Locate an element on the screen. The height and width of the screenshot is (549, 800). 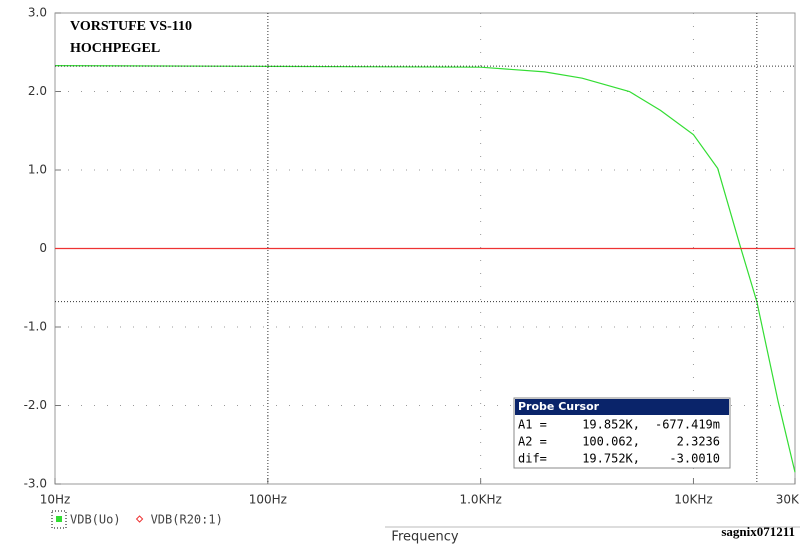
cursor-title-bar is located at coordinates (622, 407).